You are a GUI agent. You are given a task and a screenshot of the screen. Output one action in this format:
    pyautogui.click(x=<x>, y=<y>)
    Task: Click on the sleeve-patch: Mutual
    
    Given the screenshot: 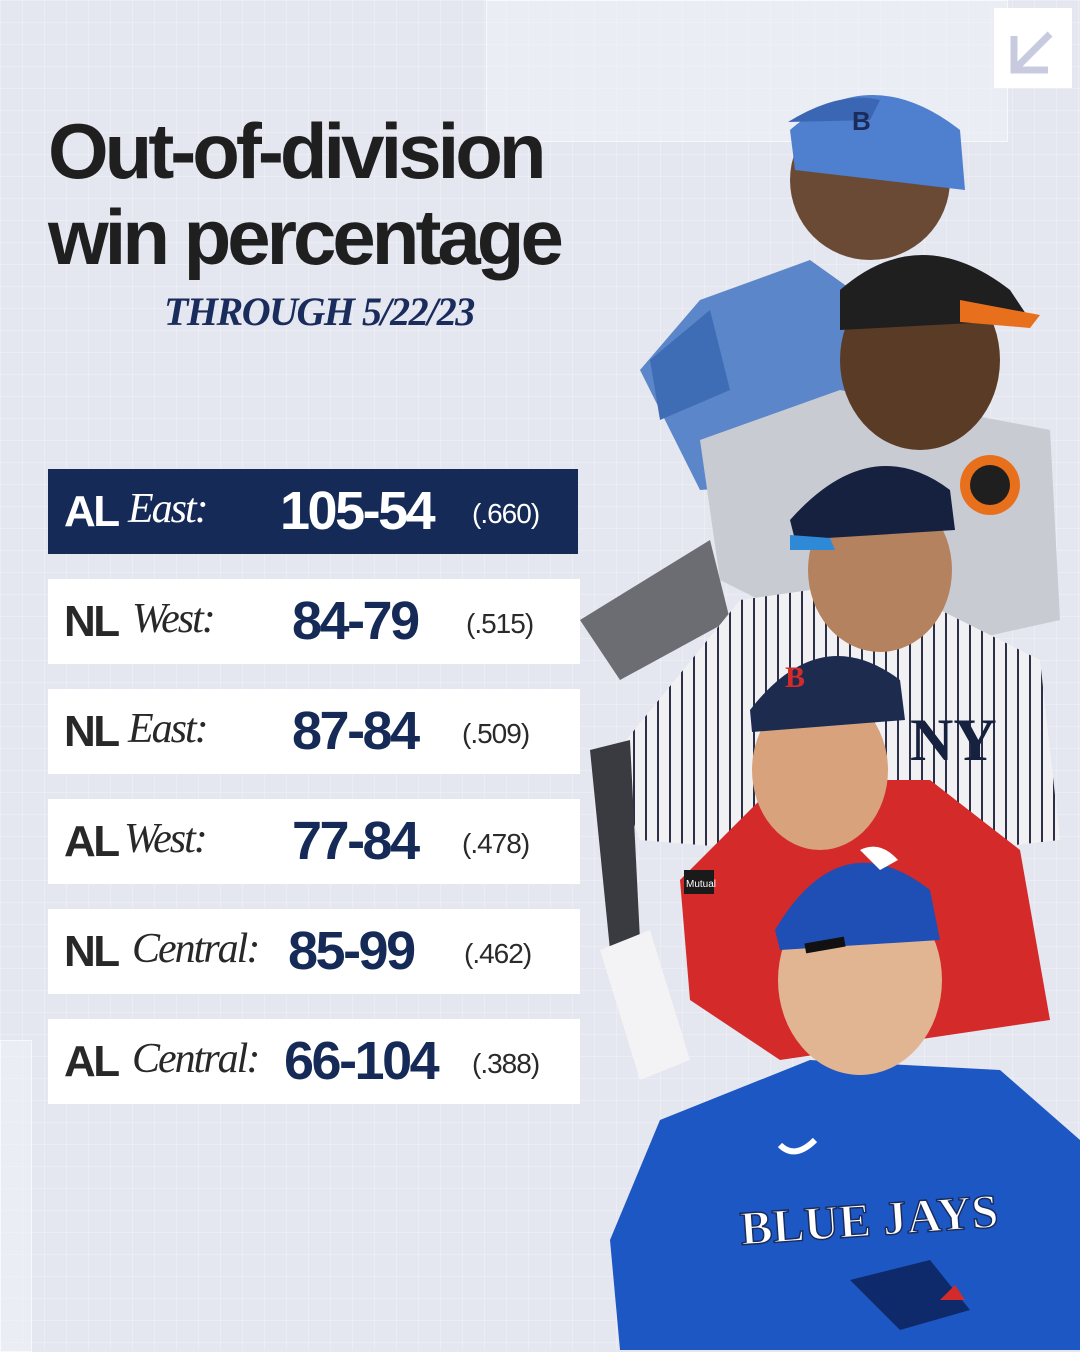 What is the action you would take?
    pyautogui.click(x=701, y=884)
    